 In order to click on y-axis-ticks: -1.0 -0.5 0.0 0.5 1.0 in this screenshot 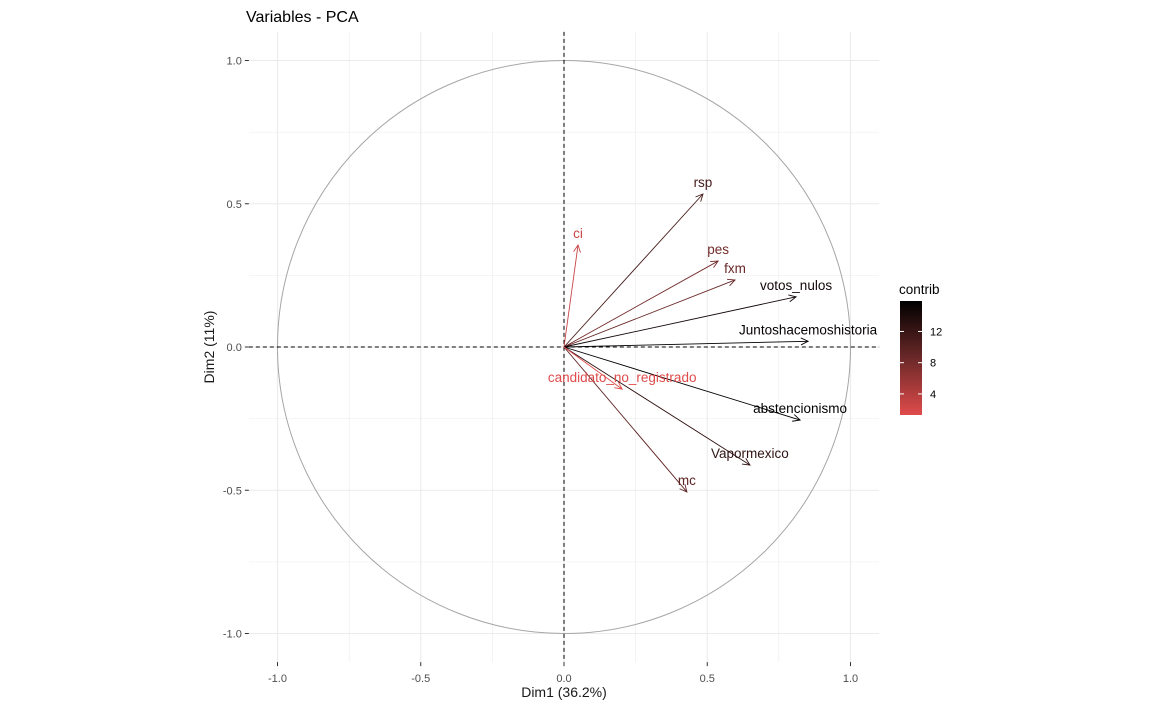, I will do `click(236, 348)`.